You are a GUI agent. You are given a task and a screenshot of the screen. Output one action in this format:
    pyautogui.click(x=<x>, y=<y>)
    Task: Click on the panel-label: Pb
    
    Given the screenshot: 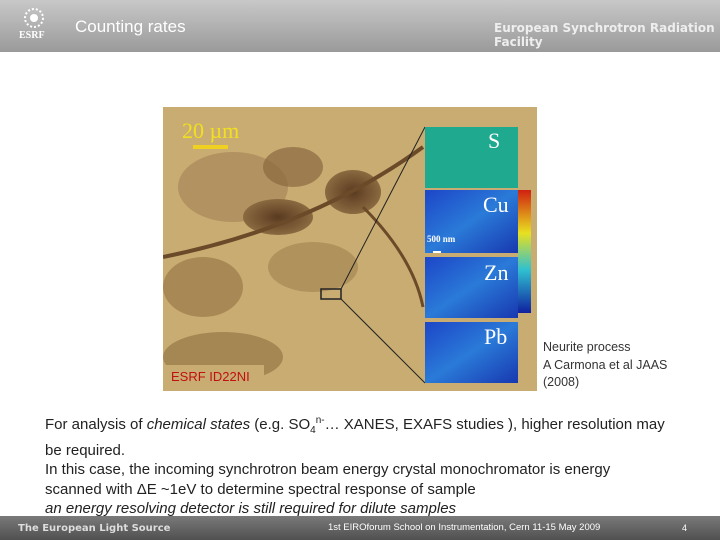 What is the action you would take?
    pyautogui.click(x=496, y=336)
    